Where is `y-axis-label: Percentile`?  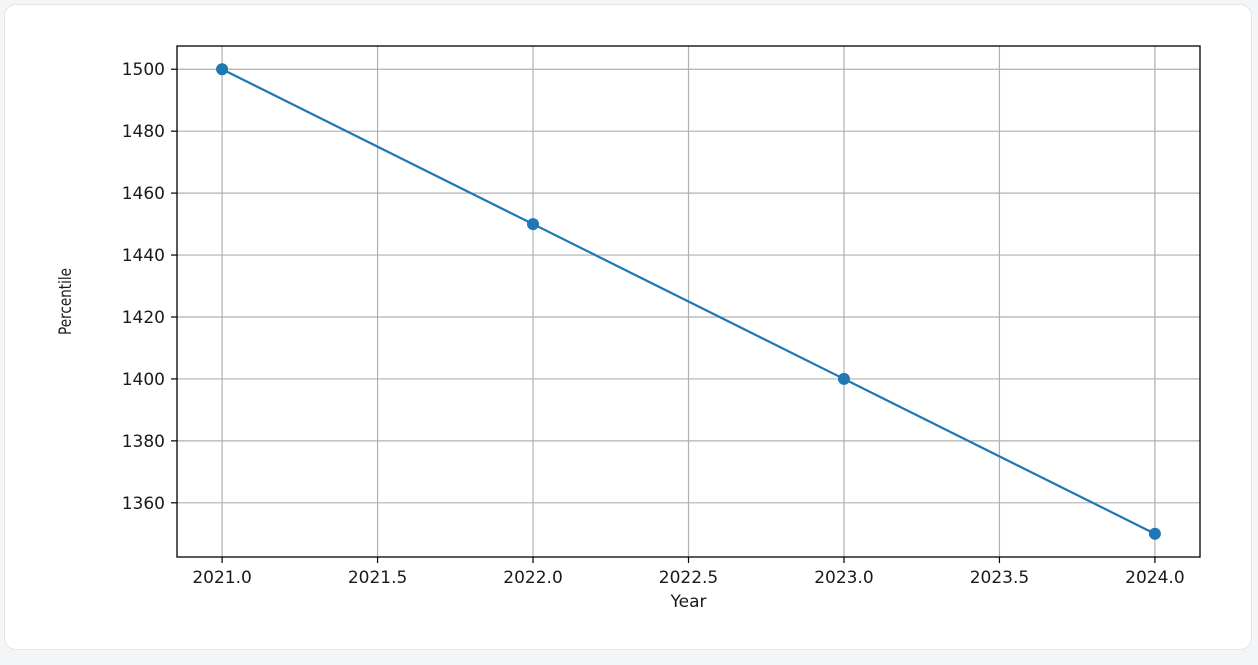 y-axis-label: Percentile is located at coordinates (66, 301).